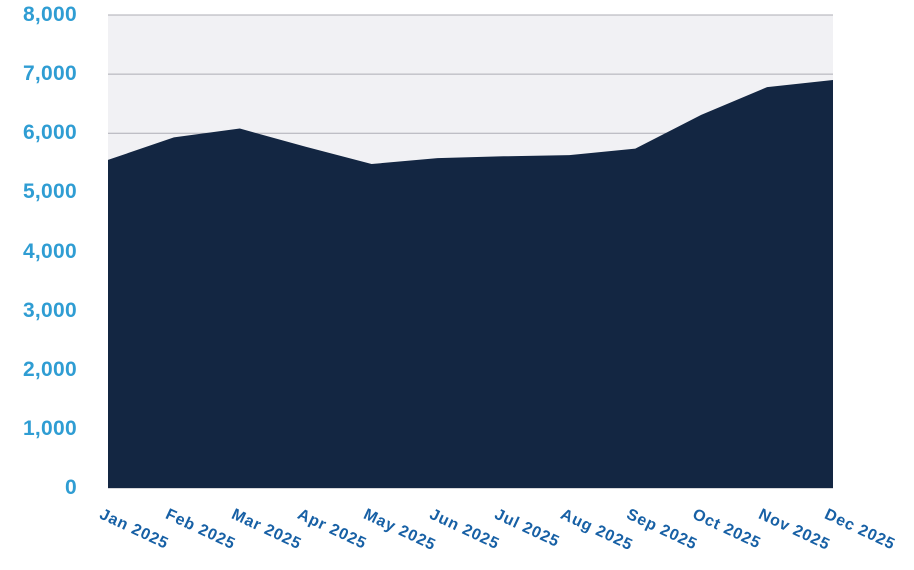 This screenshot has width=914, height=570. What do you see at coordinates (49, 369) in the screenshot?
I see `y-axis-label: 2,000` at bounding box center [49, 369].